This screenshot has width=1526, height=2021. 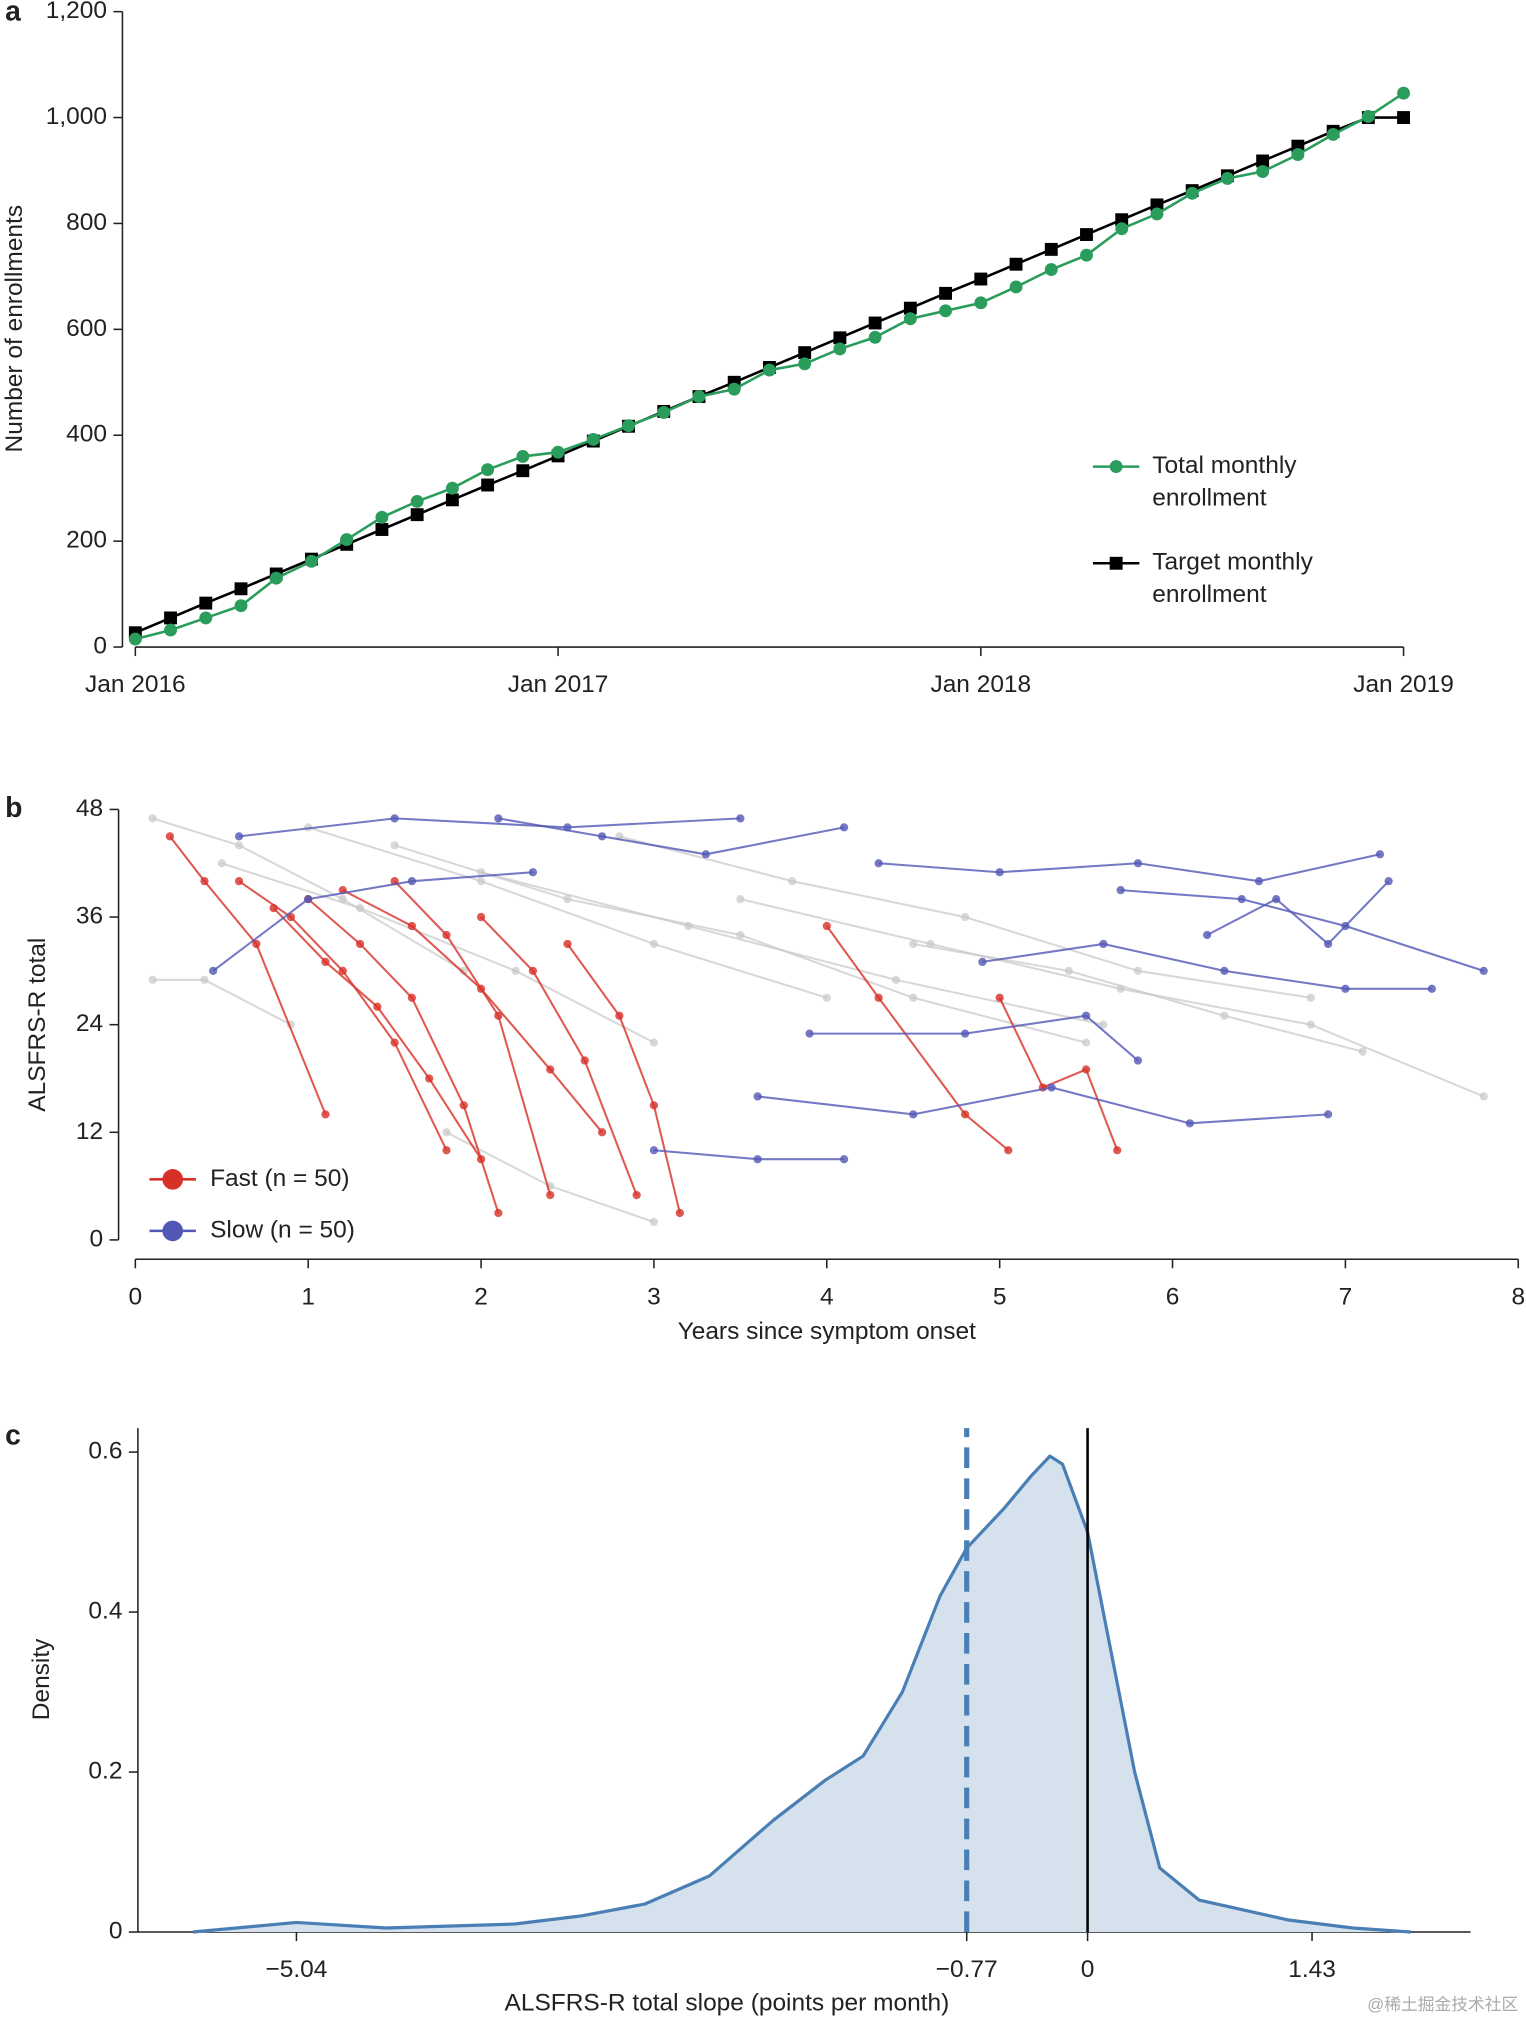 I want to click on y-tick-label: 600, so click(x=86, y=328).